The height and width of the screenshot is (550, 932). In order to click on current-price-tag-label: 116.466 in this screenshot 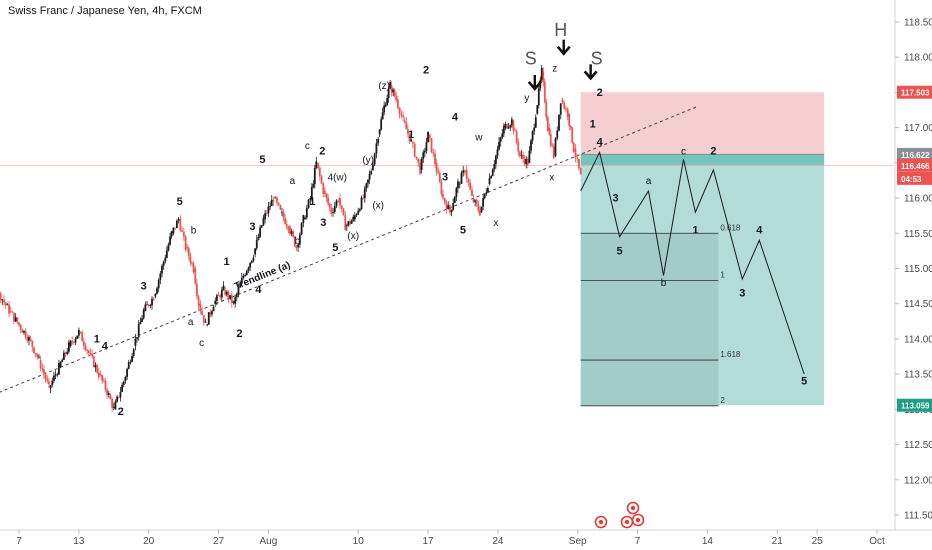, I will do `click(915, 166)`.